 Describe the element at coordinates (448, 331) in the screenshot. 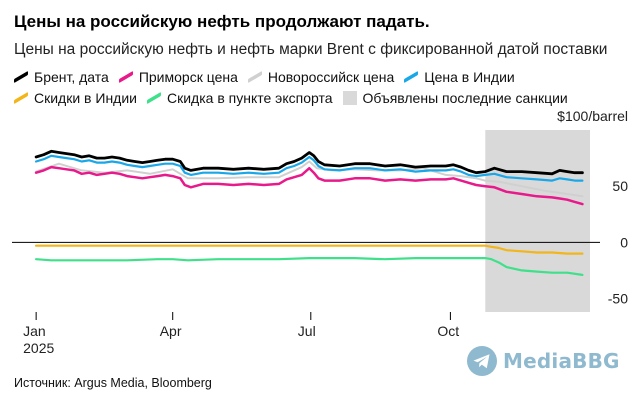

I see `x-tick-label: Oct` at that location.